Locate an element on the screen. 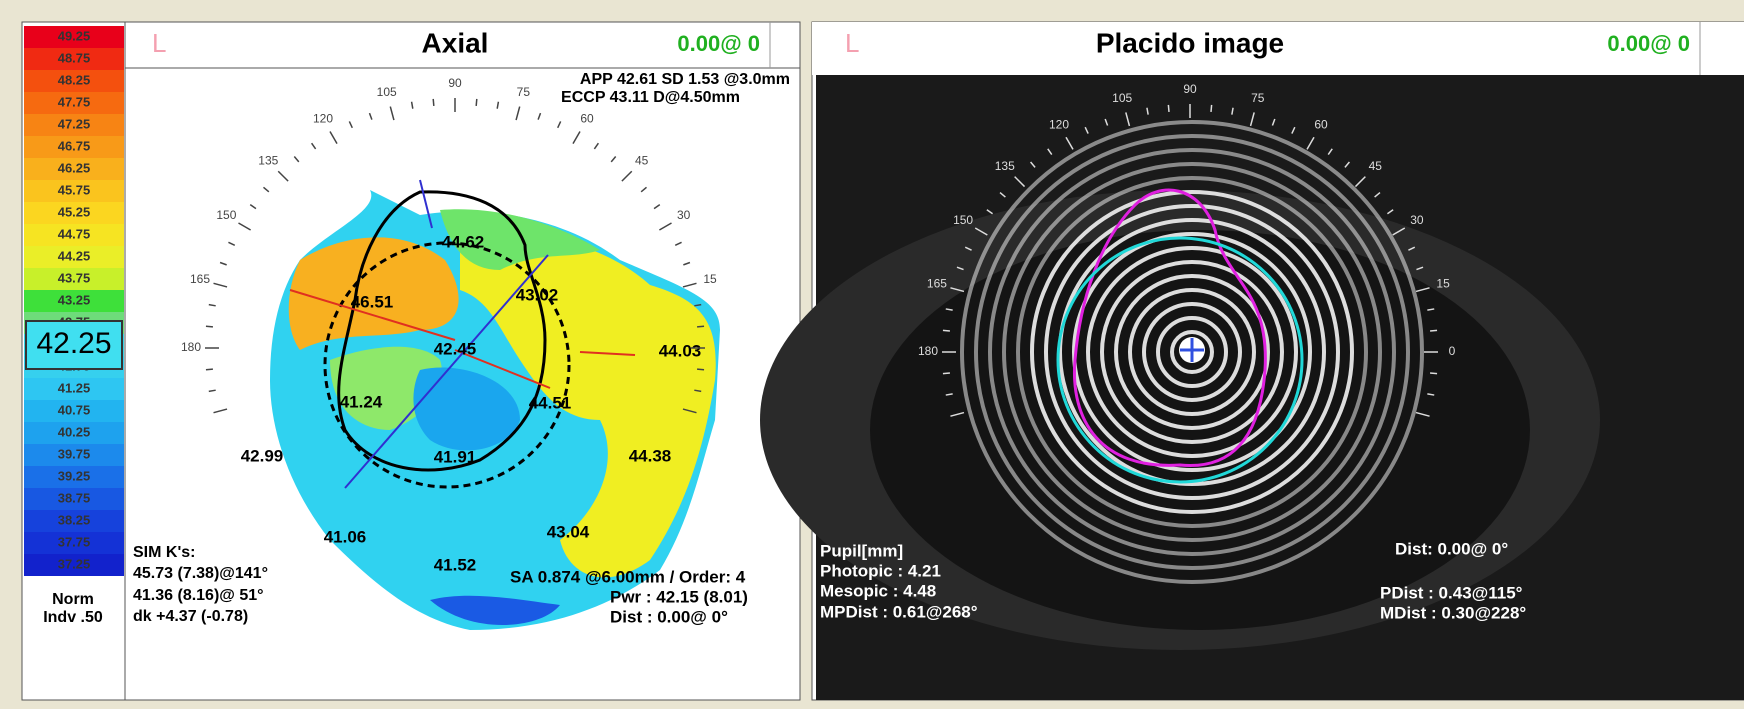  scale-value: 47.75 is located at coordinates (74, 101).